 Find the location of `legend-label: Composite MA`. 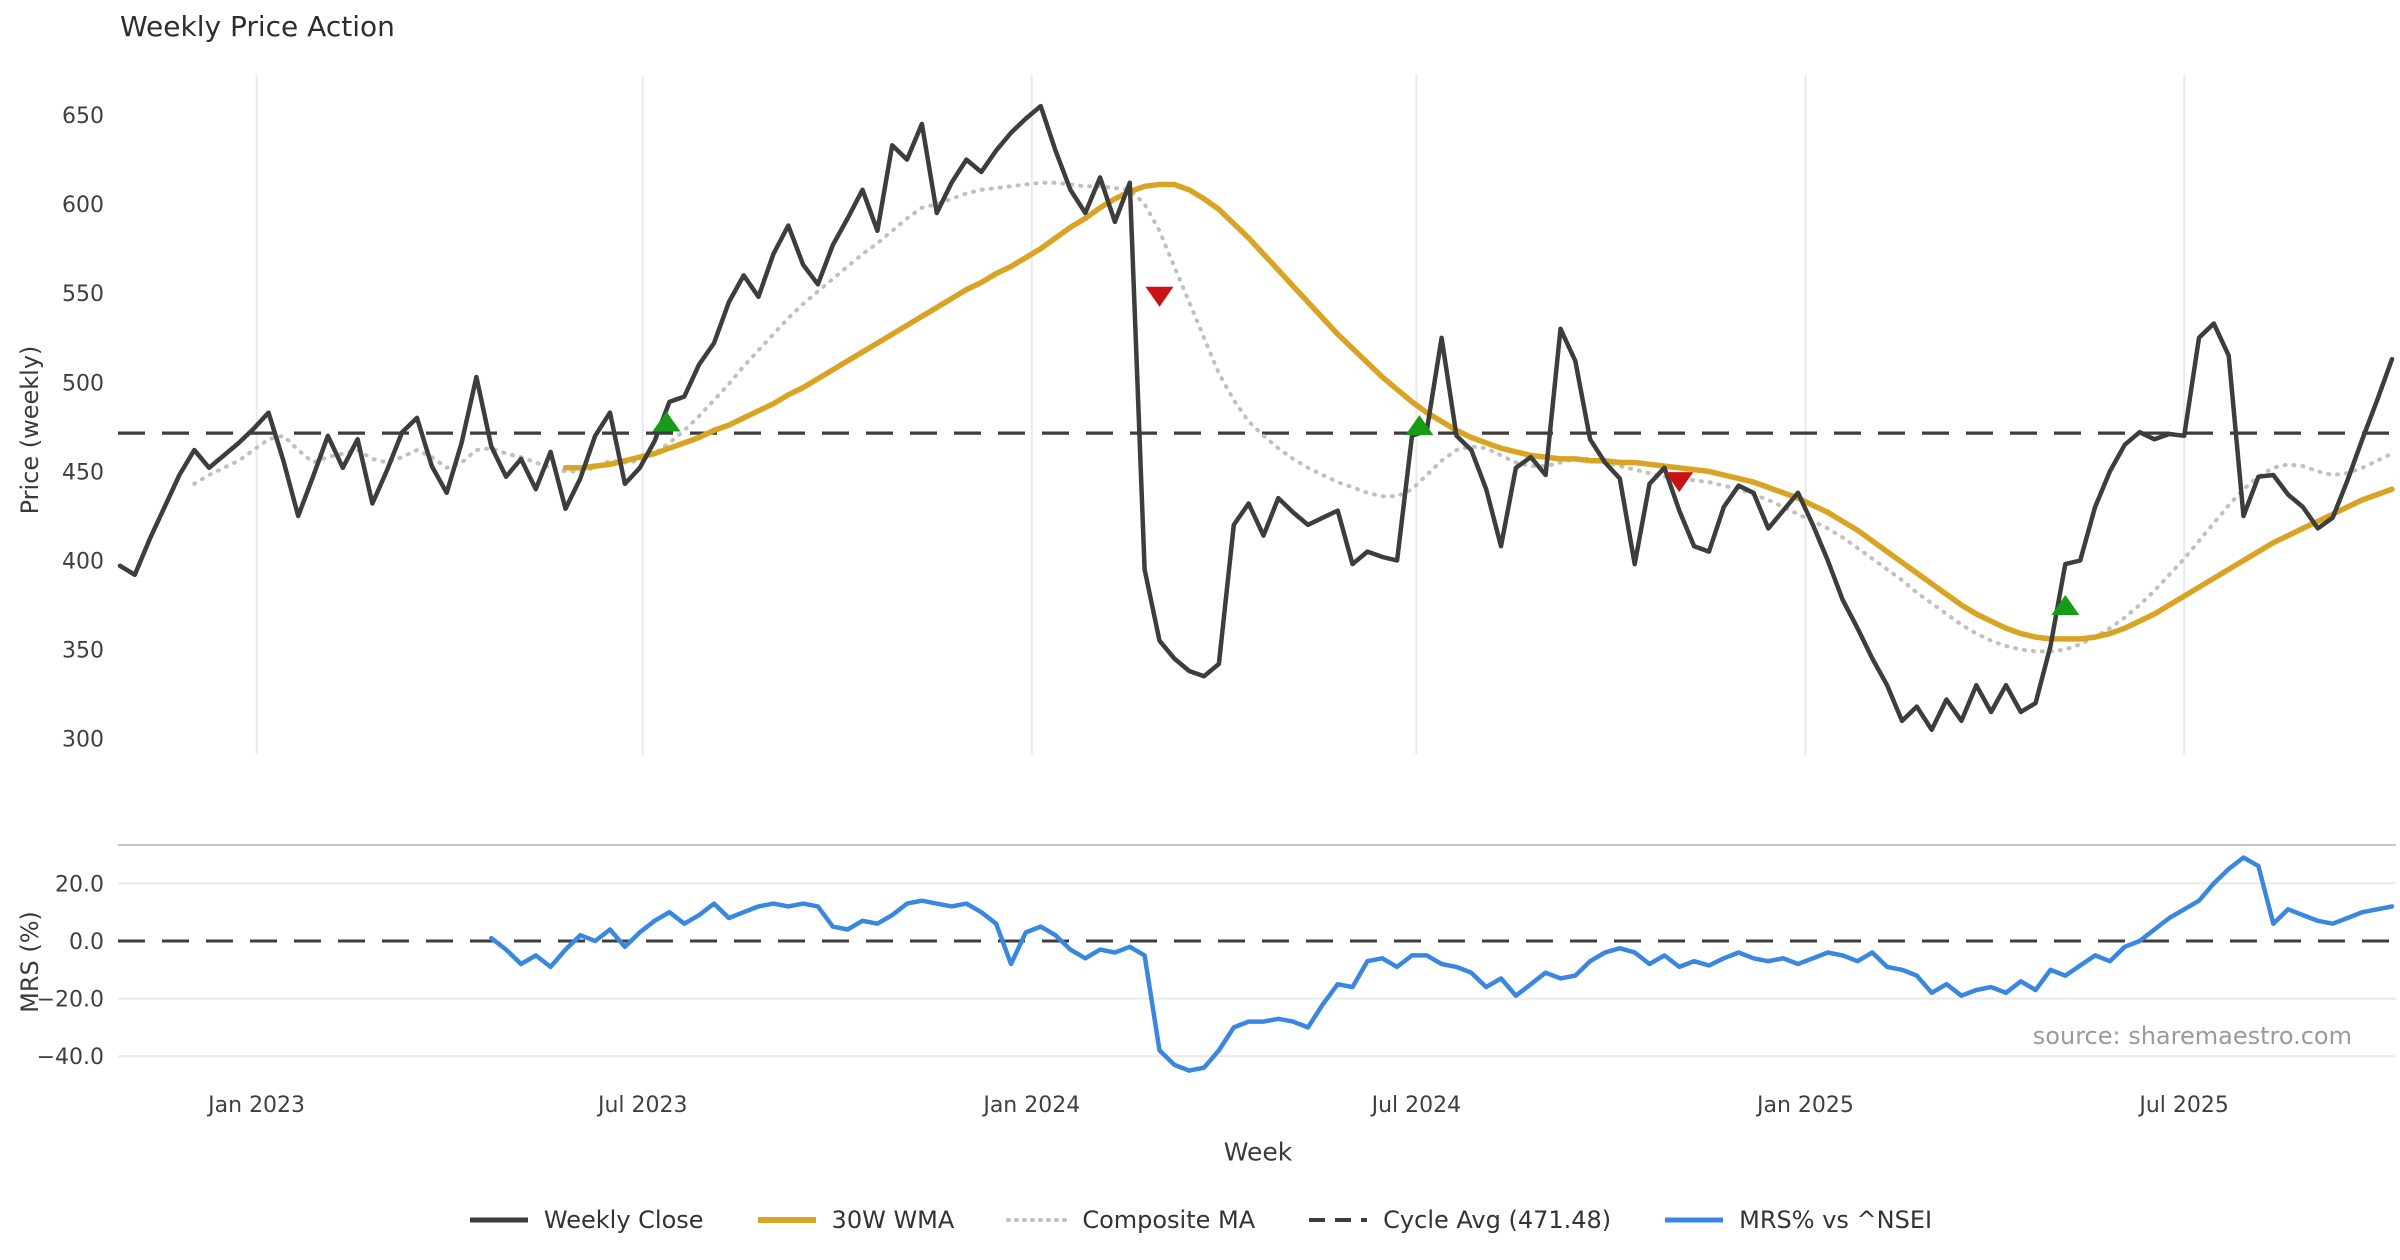

legend-label: Composite MA is located at coordinates (1169, 1220).